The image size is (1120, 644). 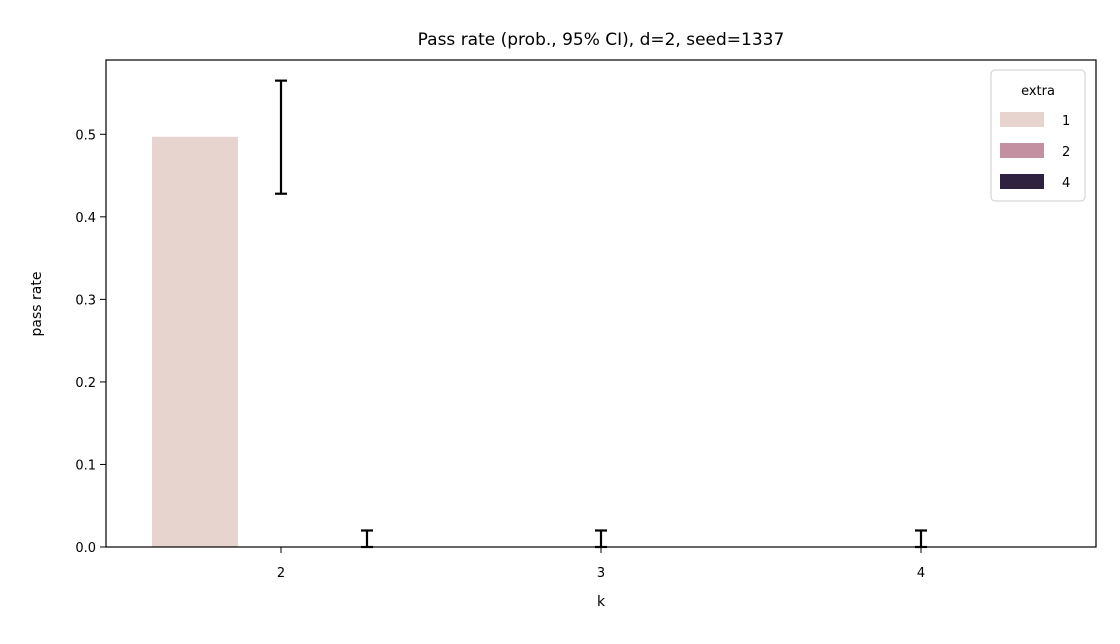 I want to click on x-axis-label: k, so click(x=601, y=602).